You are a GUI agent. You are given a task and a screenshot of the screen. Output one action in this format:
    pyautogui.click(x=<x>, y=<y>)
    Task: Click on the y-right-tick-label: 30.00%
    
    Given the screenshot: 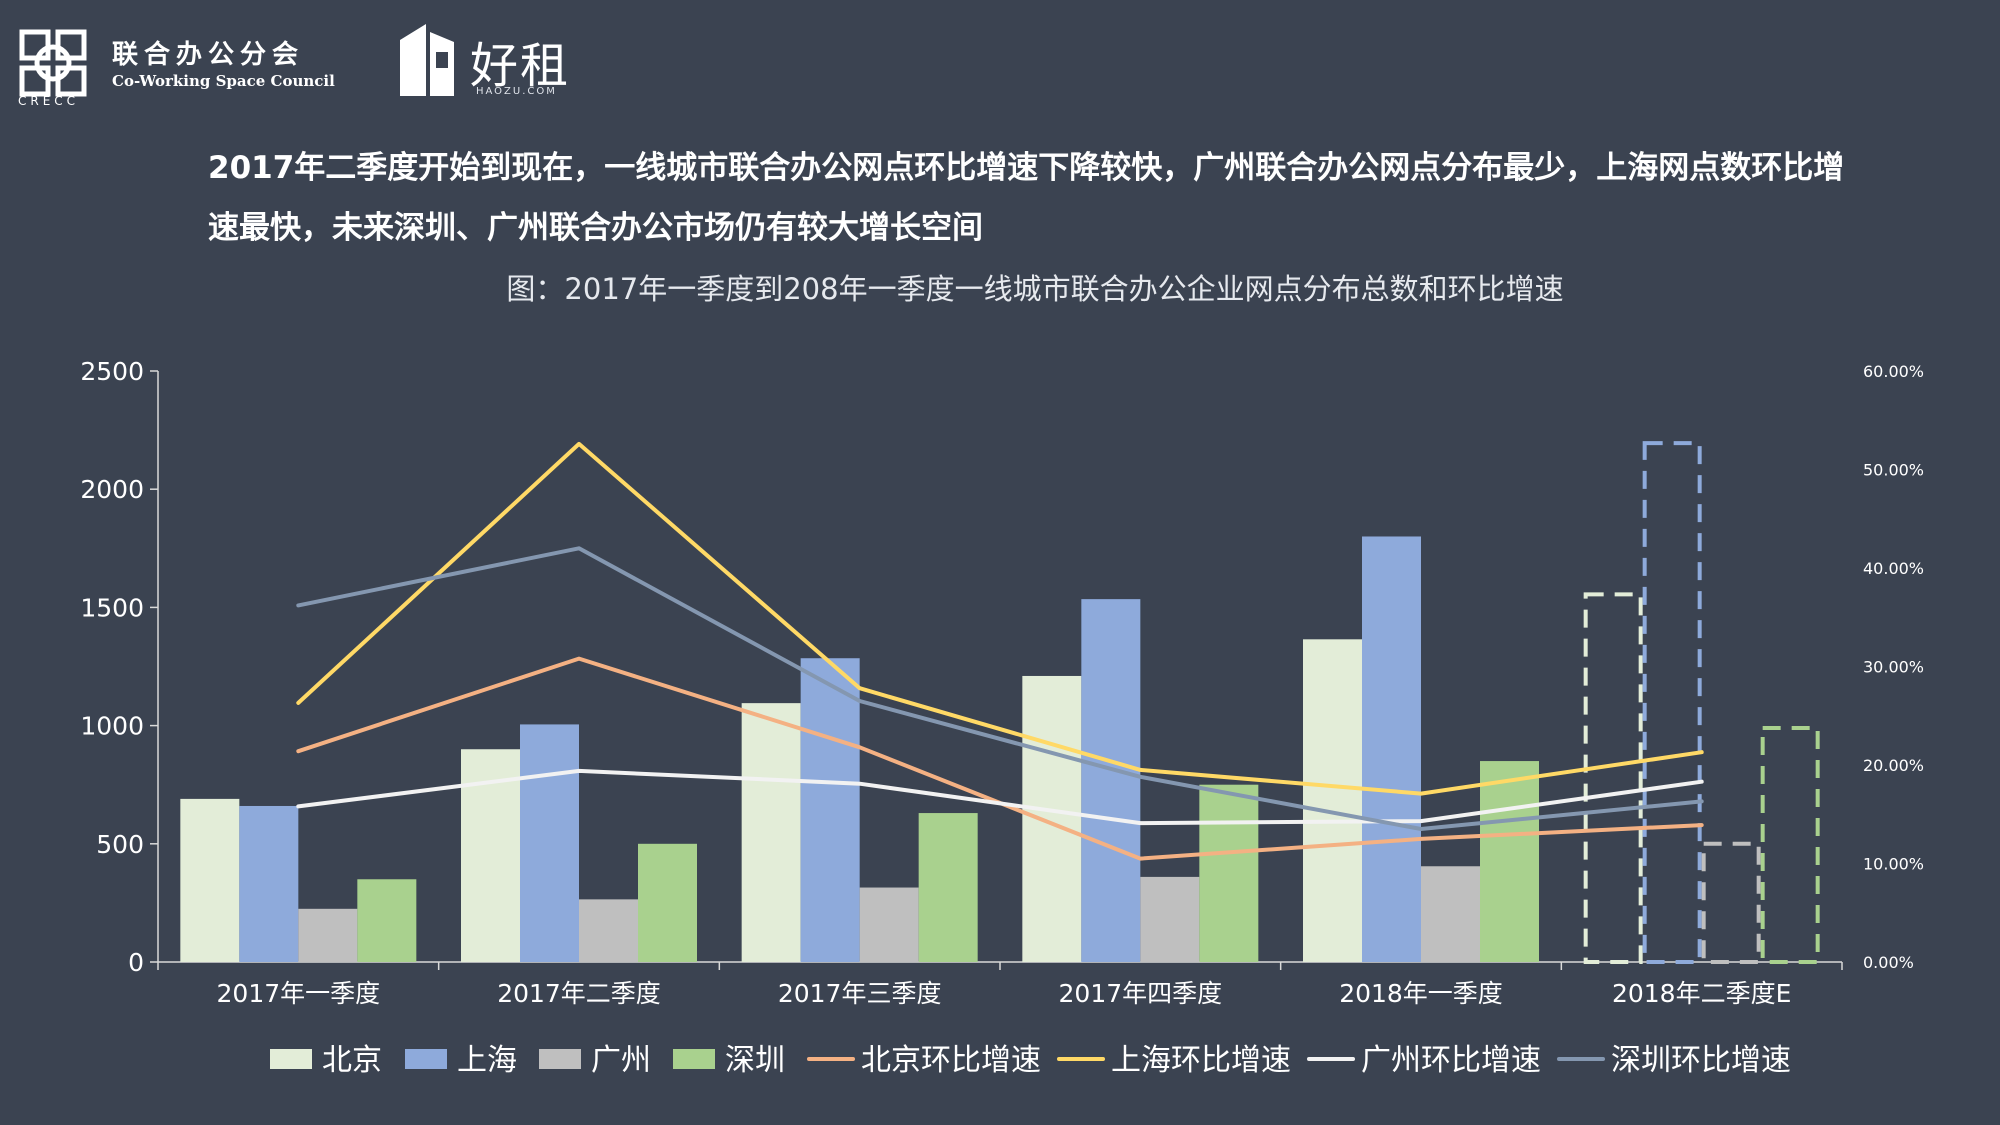 What is the action you would take?
    pyautogui.click(x=1893, y=667)
    